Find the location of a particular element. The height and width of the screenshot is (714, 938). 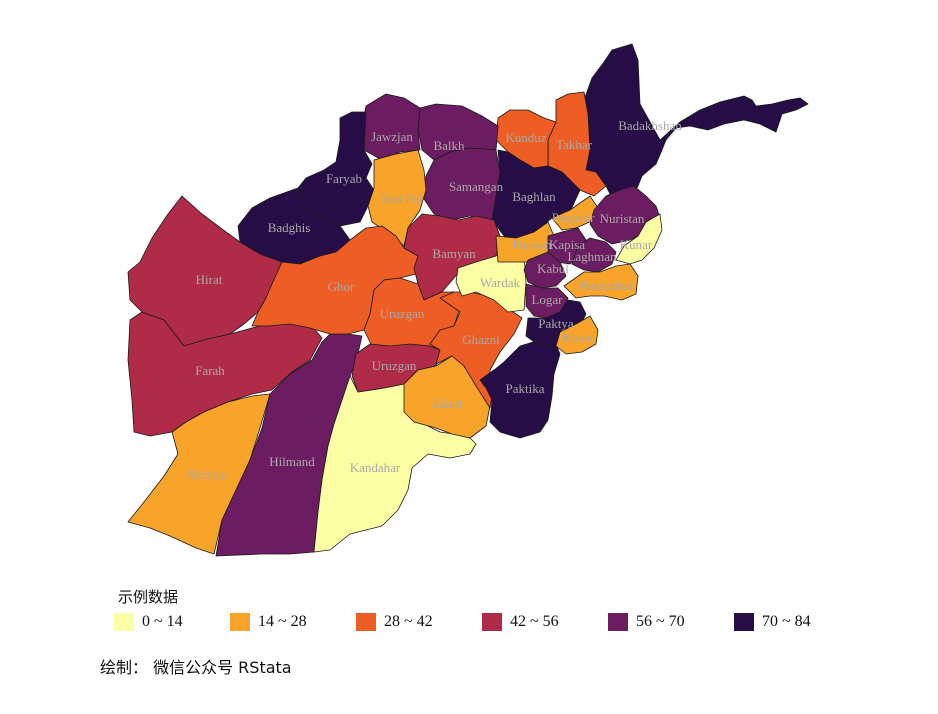

label-bamyan: Bamyan is located at coordinates (454, 253).